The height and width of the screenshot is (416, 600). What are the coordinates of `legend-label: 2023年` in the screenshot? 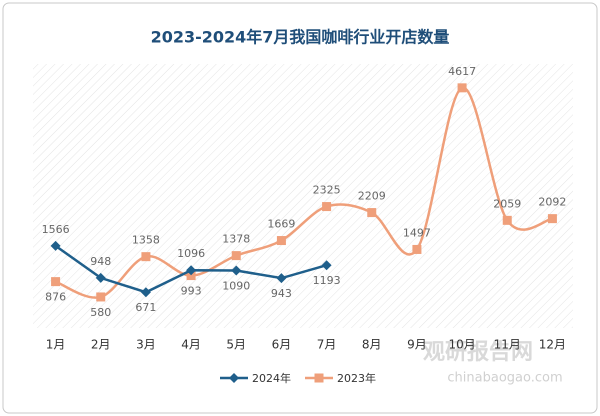 It's located at (356, 378).